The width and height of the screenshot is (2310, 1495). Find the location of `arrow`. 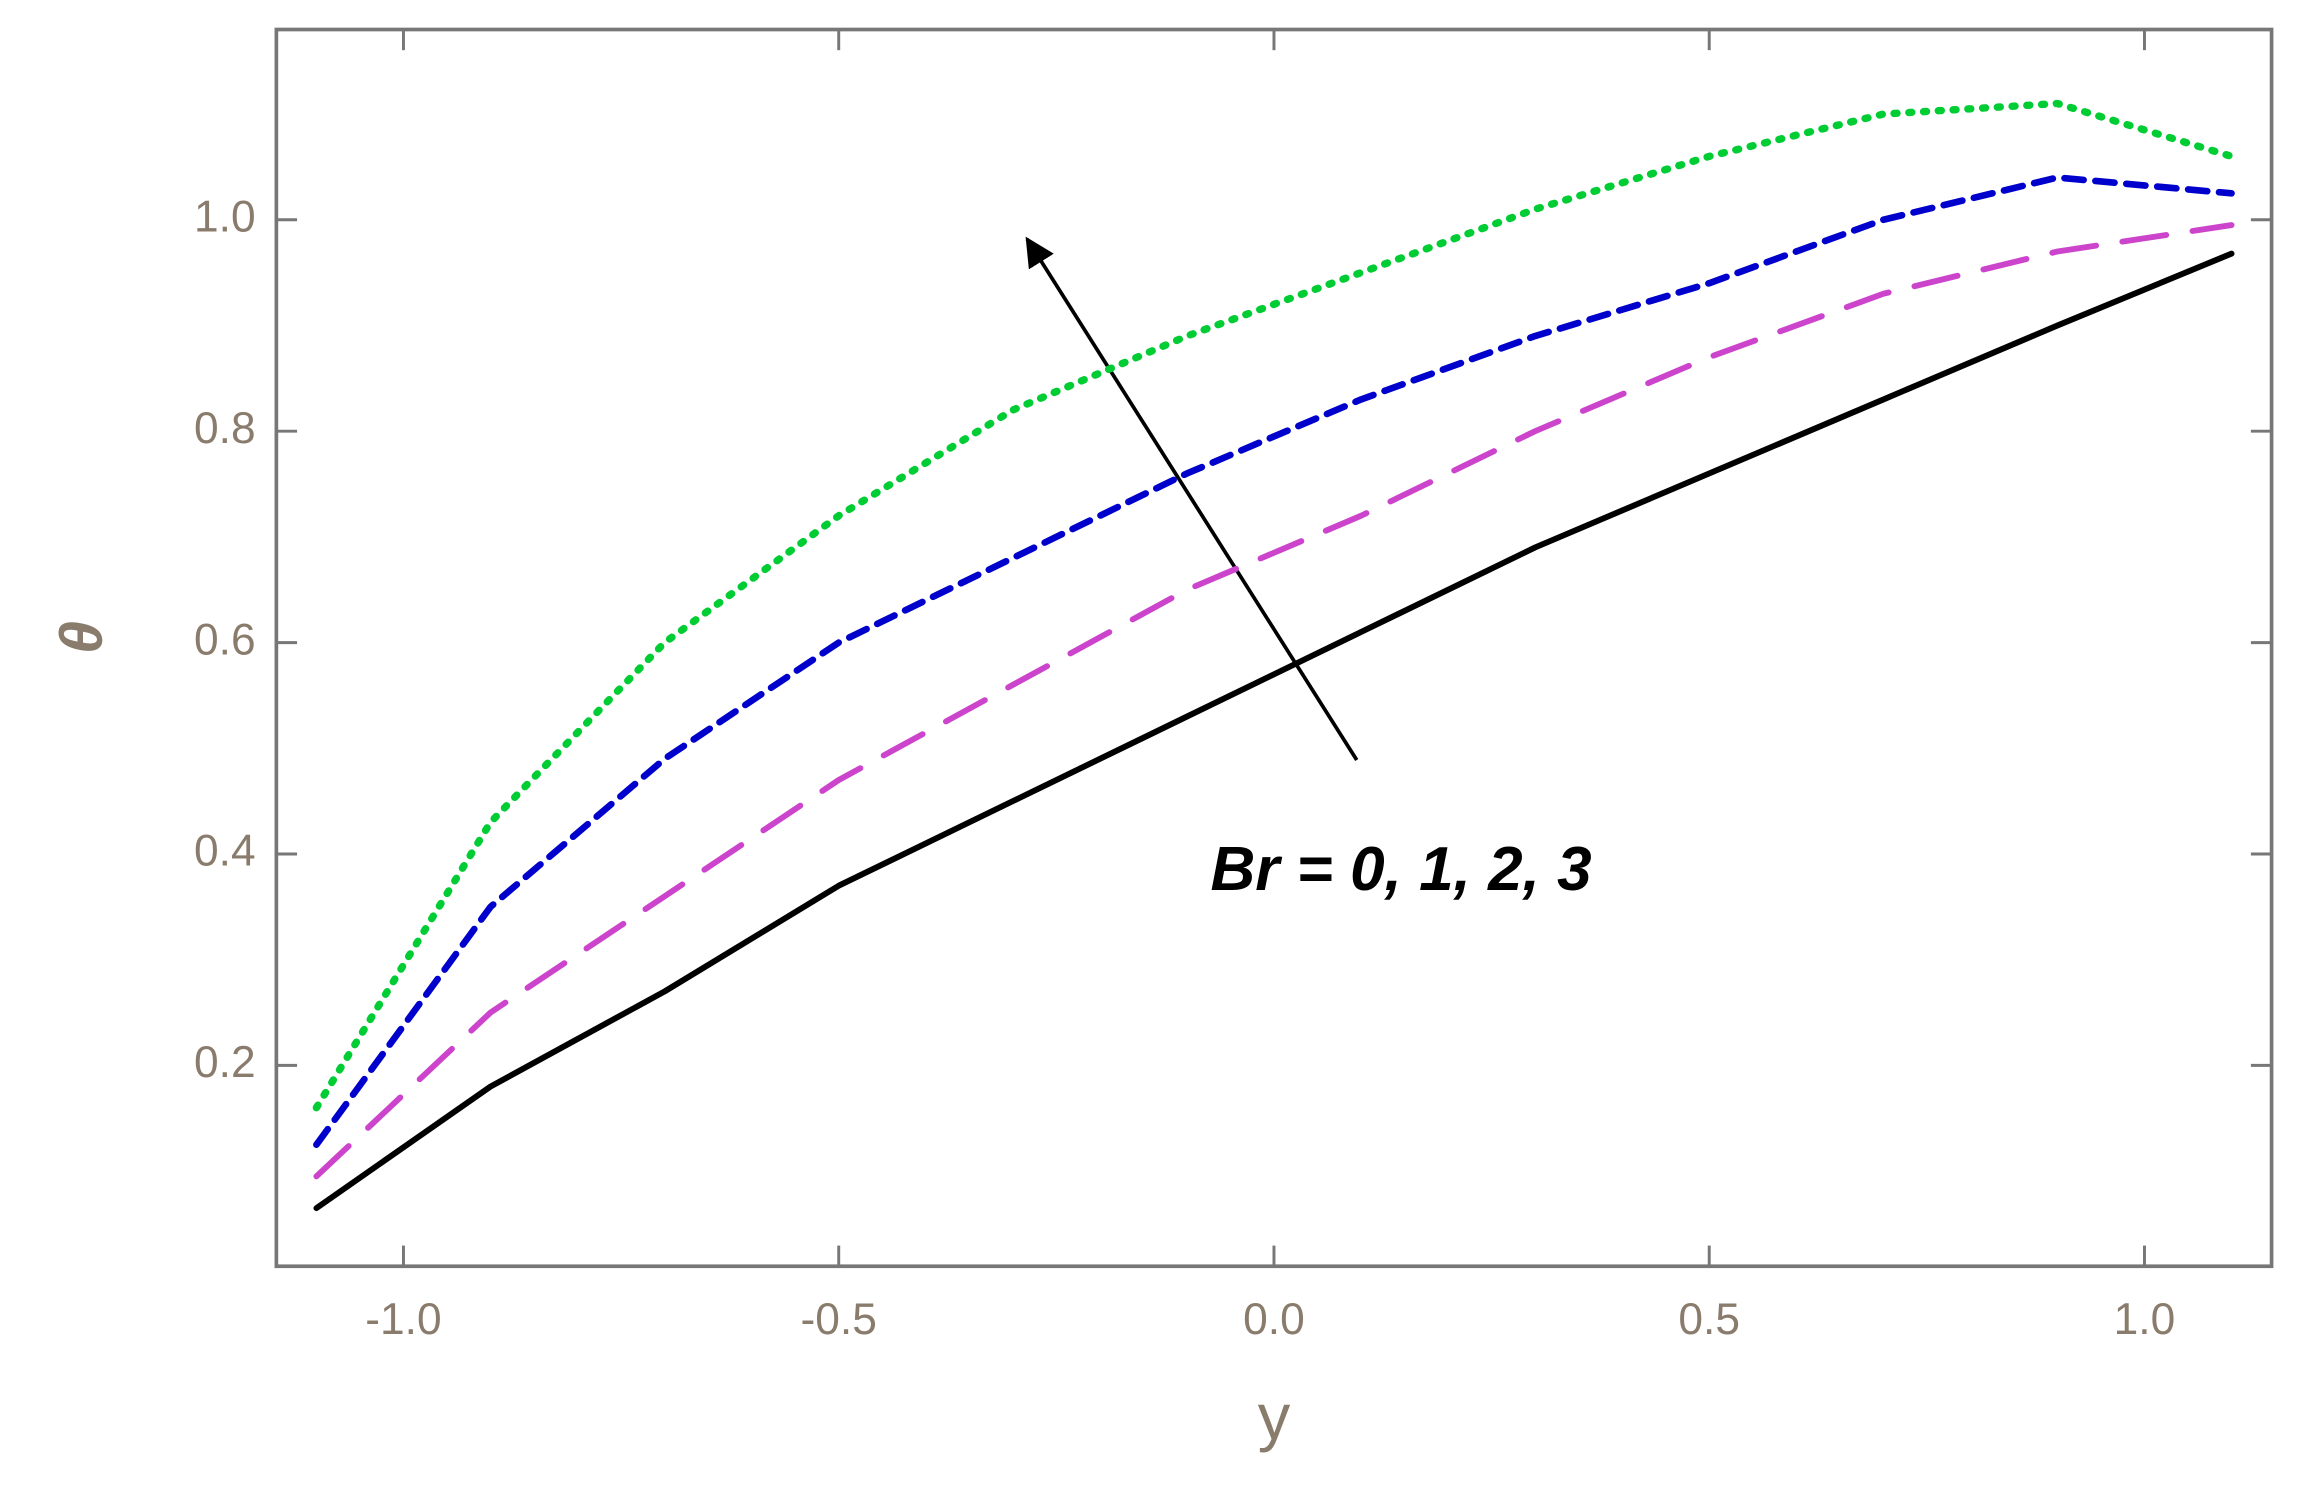

arrow is located at coordinates (1192, 499).